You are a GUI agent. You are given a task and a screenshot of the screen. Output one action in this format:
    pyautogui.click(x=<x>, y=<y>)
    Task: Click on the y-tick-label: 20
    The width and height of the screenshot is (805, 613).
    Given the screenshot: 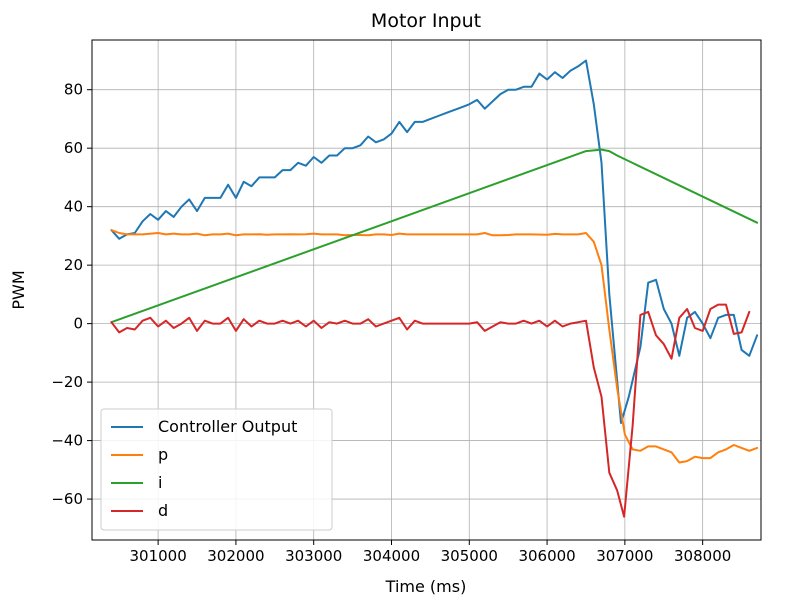 What is the action you would take?
    pyautogui.click(x=73, y=265)
    